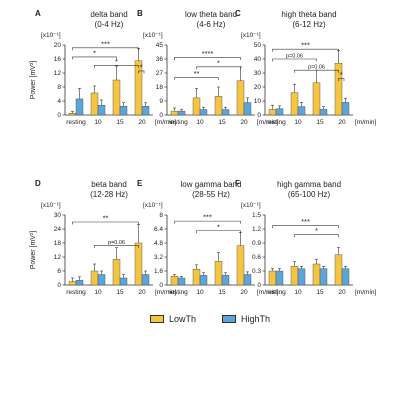 The height and width of the screenshot is (400, 400). I want to click on legend-item-highth: HighTh, so click(246, 319).